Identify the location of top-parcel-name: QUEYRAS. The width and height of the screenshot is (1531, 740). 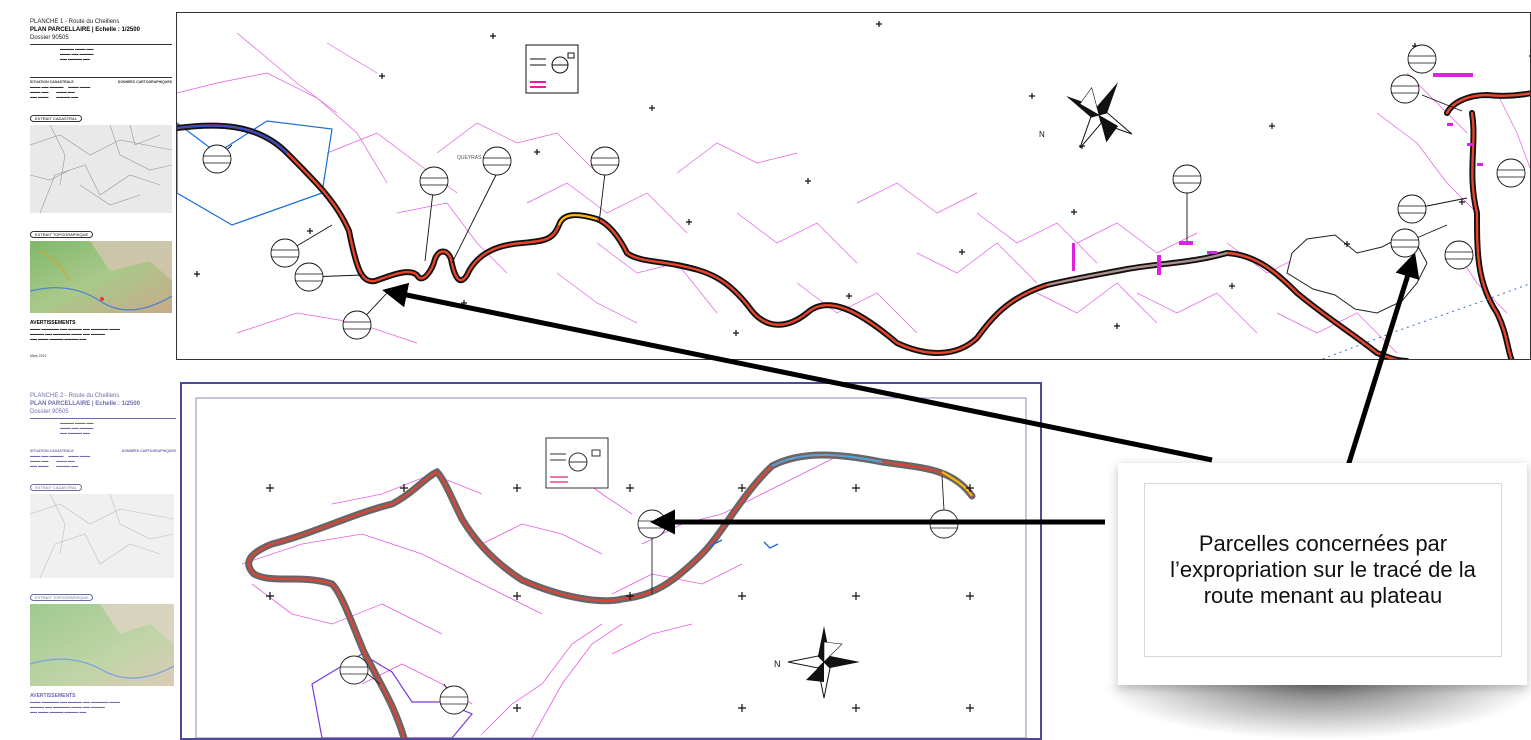
(469, 158).